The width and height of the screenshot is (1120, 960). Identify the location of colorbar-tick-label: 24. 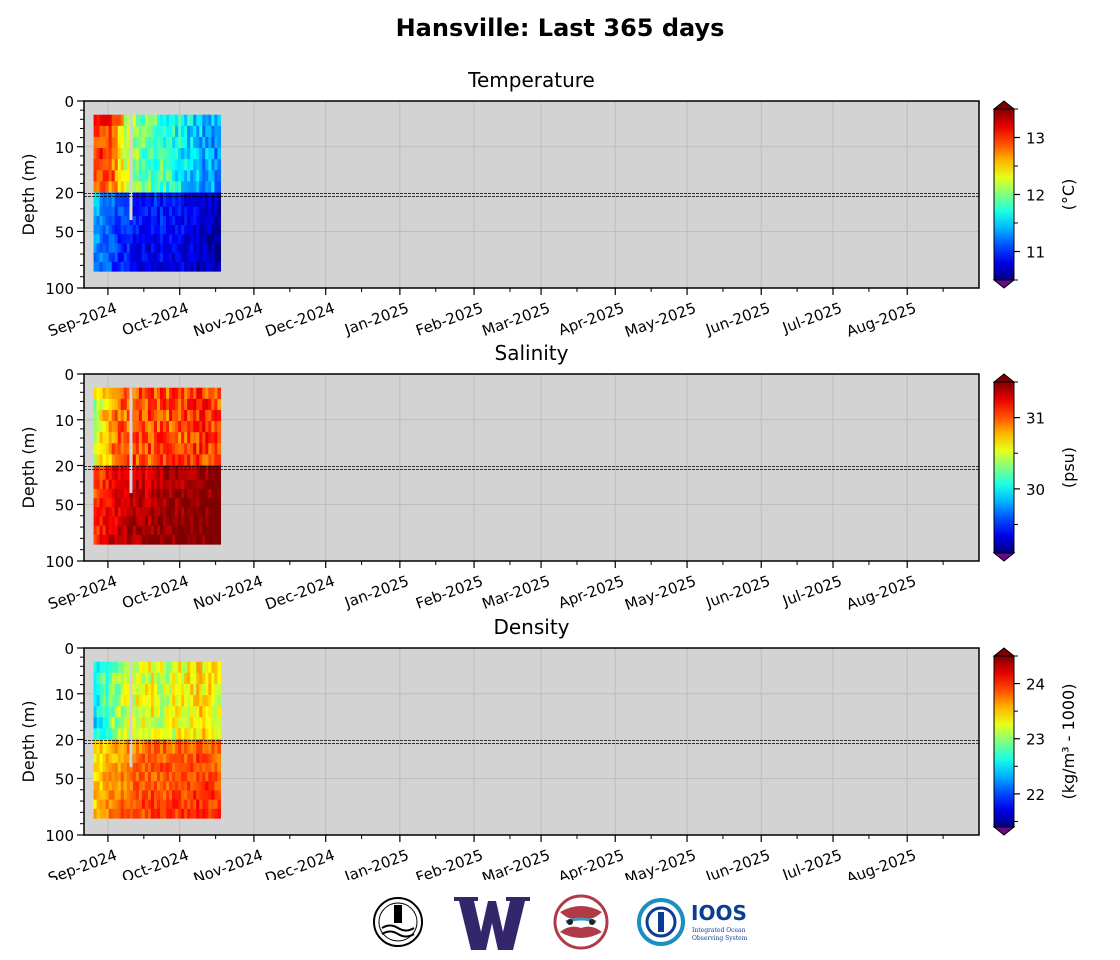
(1035, 685).